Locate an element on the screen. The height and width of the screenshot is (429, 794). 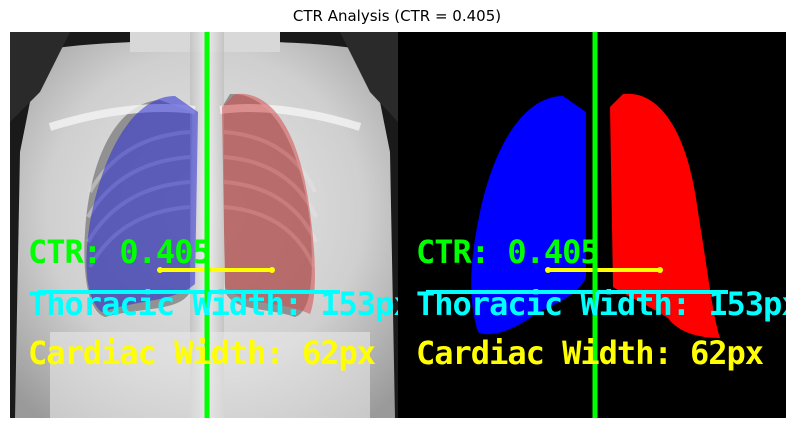
cardiac-width-label: Cardiac Width: 62px is located at coordinates (202, 353).